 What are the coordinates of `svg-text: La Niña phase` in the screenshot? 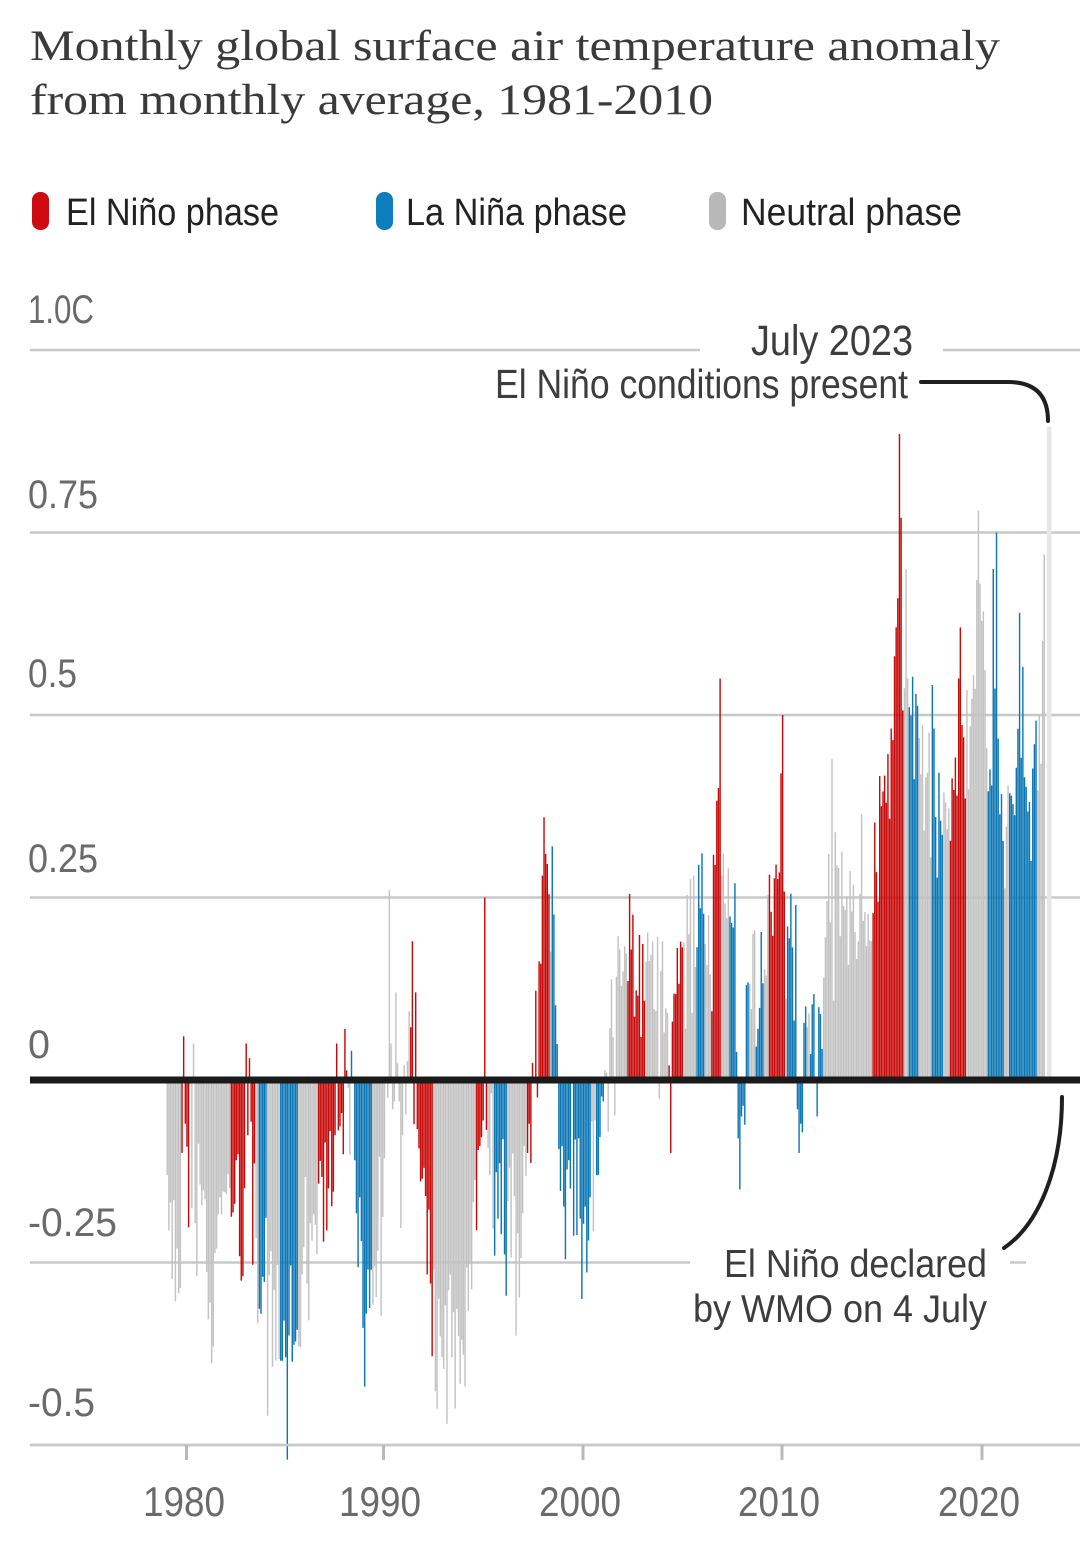 It's located at (516, 213).